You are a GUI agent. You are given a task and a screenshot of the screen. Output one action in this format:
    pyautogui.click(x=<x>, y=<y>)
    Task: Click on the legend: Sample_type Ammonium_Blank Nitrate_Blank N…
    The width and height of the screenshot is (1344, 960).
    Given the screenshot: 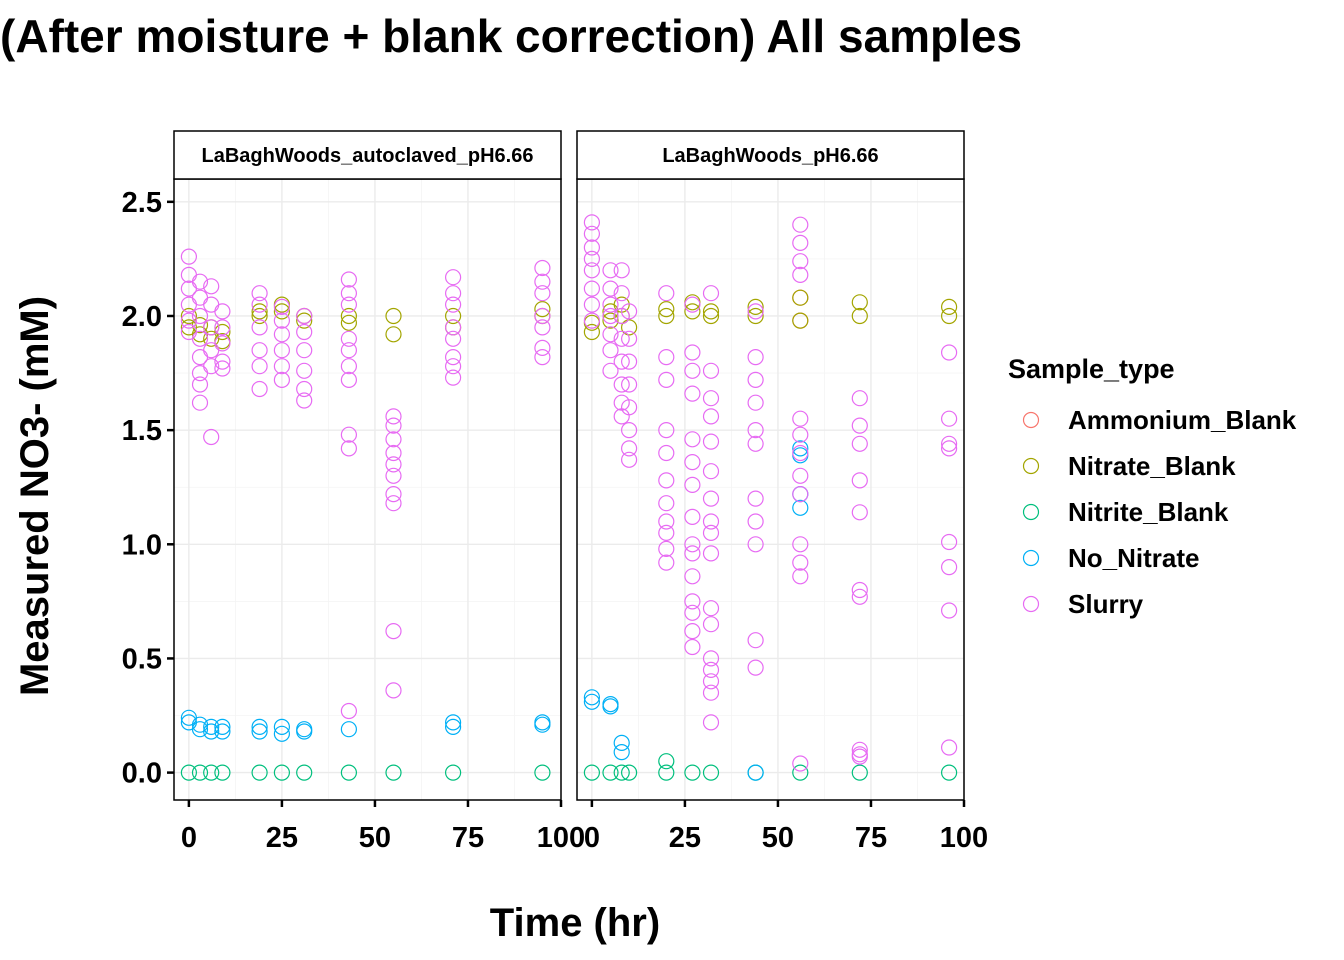 What is the action you would take?
    pyautogui.click(x=1152, y=486)
    